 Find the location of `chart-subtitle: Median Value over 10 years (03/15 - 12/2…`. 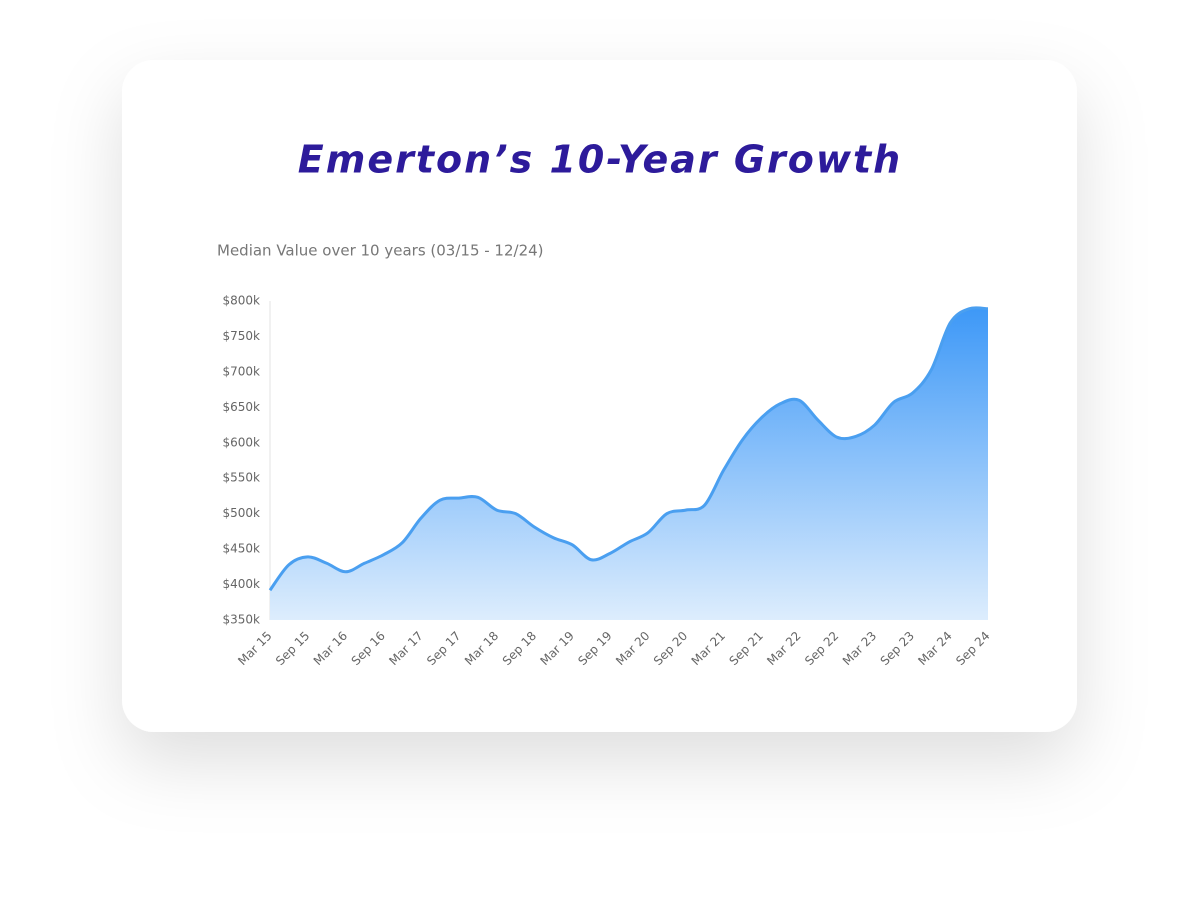

chart-subtitle: Median Value over 10 years (03/15 - 12/2… is located at coordinates (380, 251).